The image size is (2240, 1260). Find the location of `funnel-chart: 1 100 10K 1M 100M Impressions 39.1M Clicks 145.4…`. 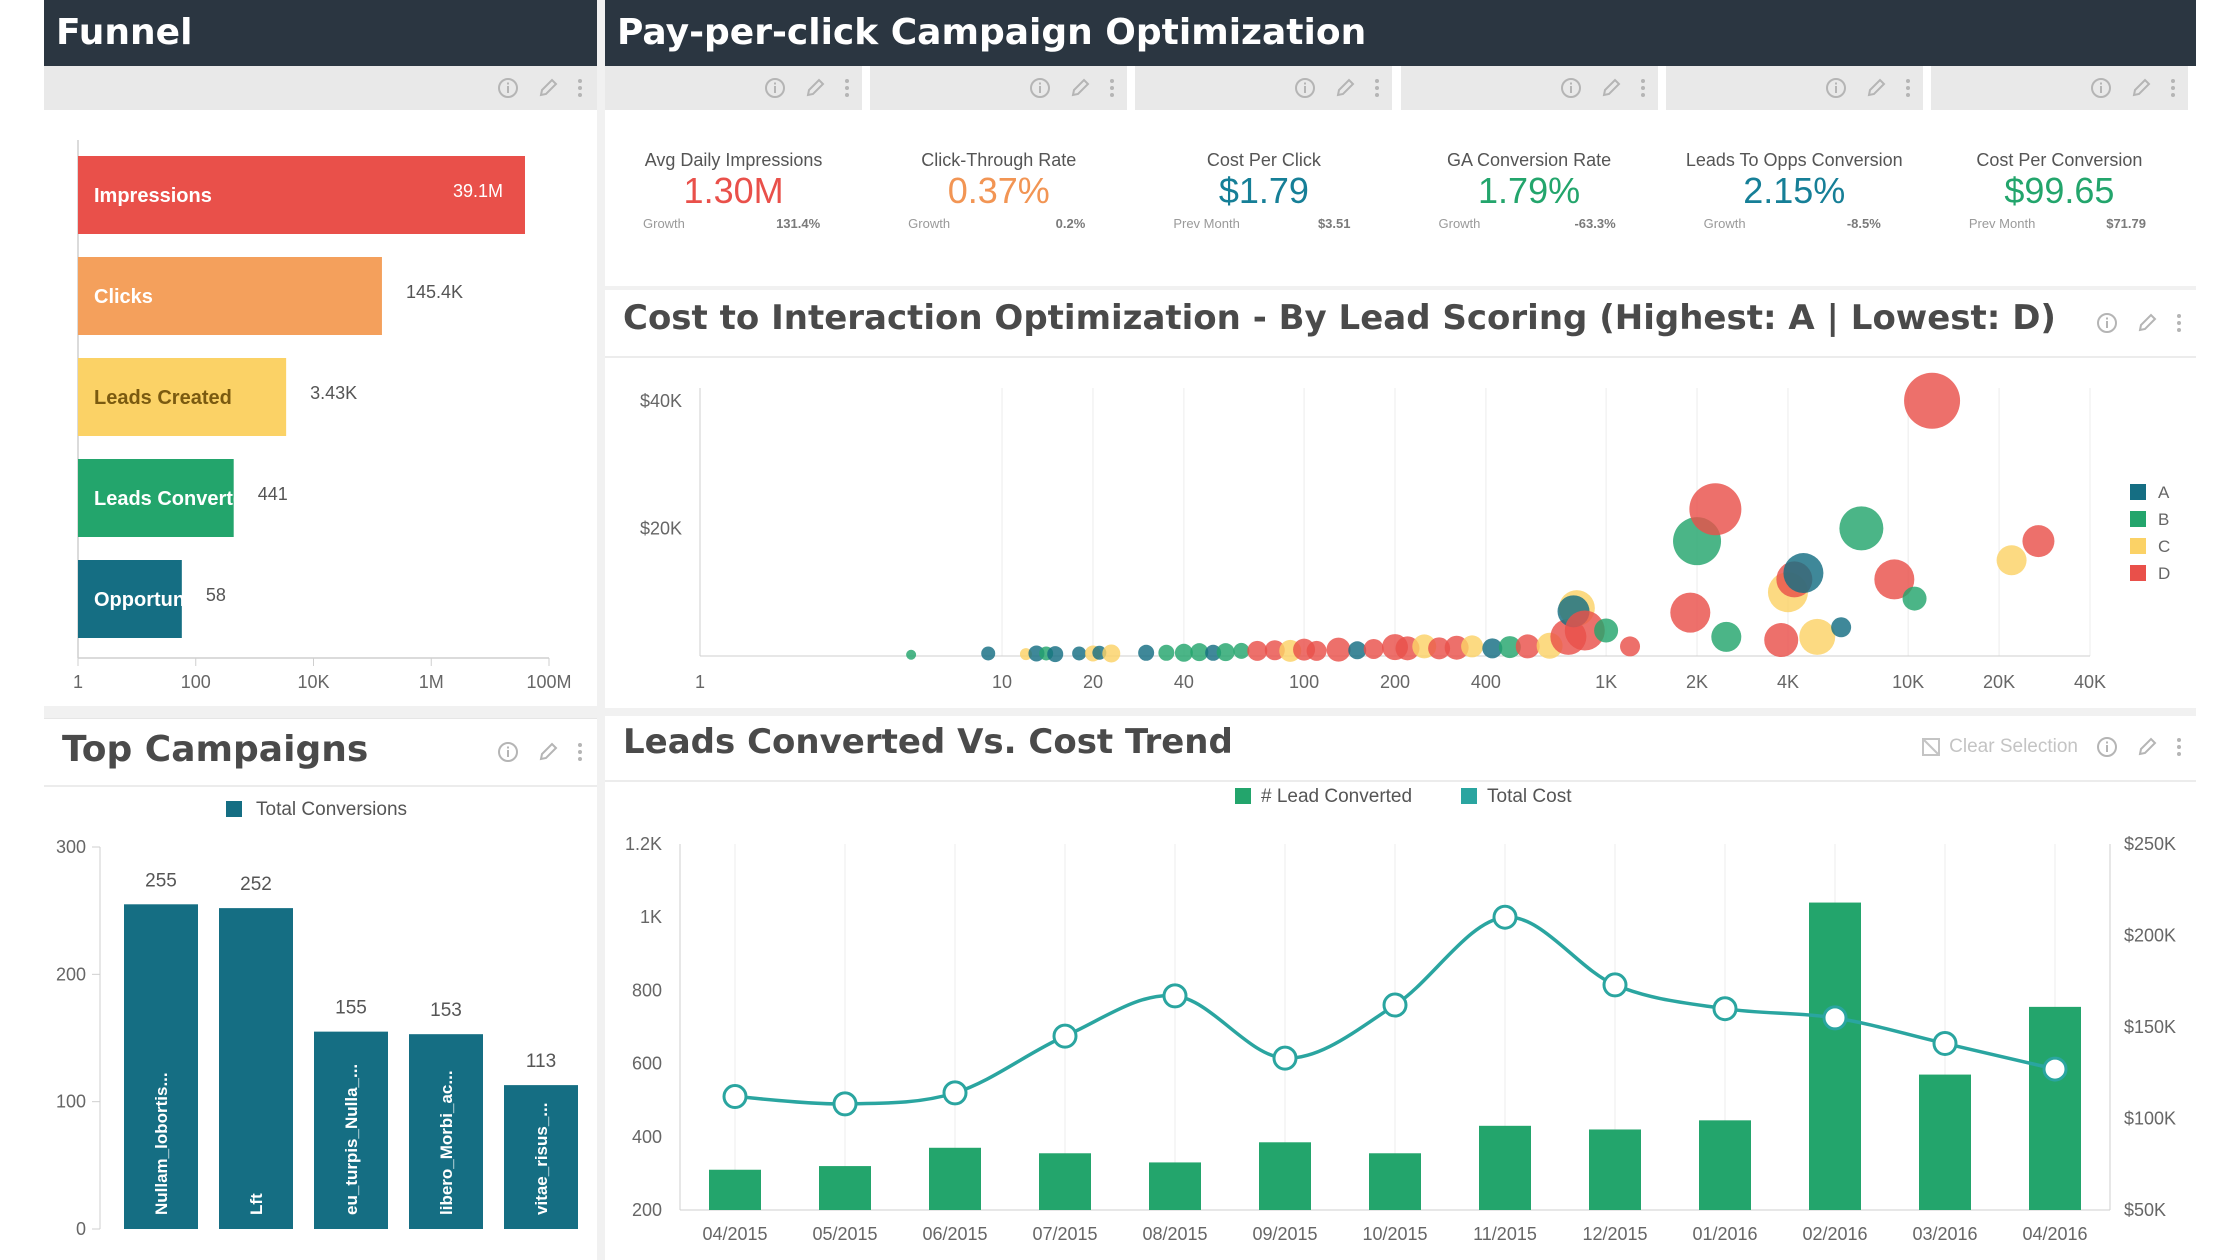

funnel-chart: 1 100 10K 1M 100M Impressions 39.1M Clicks 145.4… is located at coordinates (320, 410).